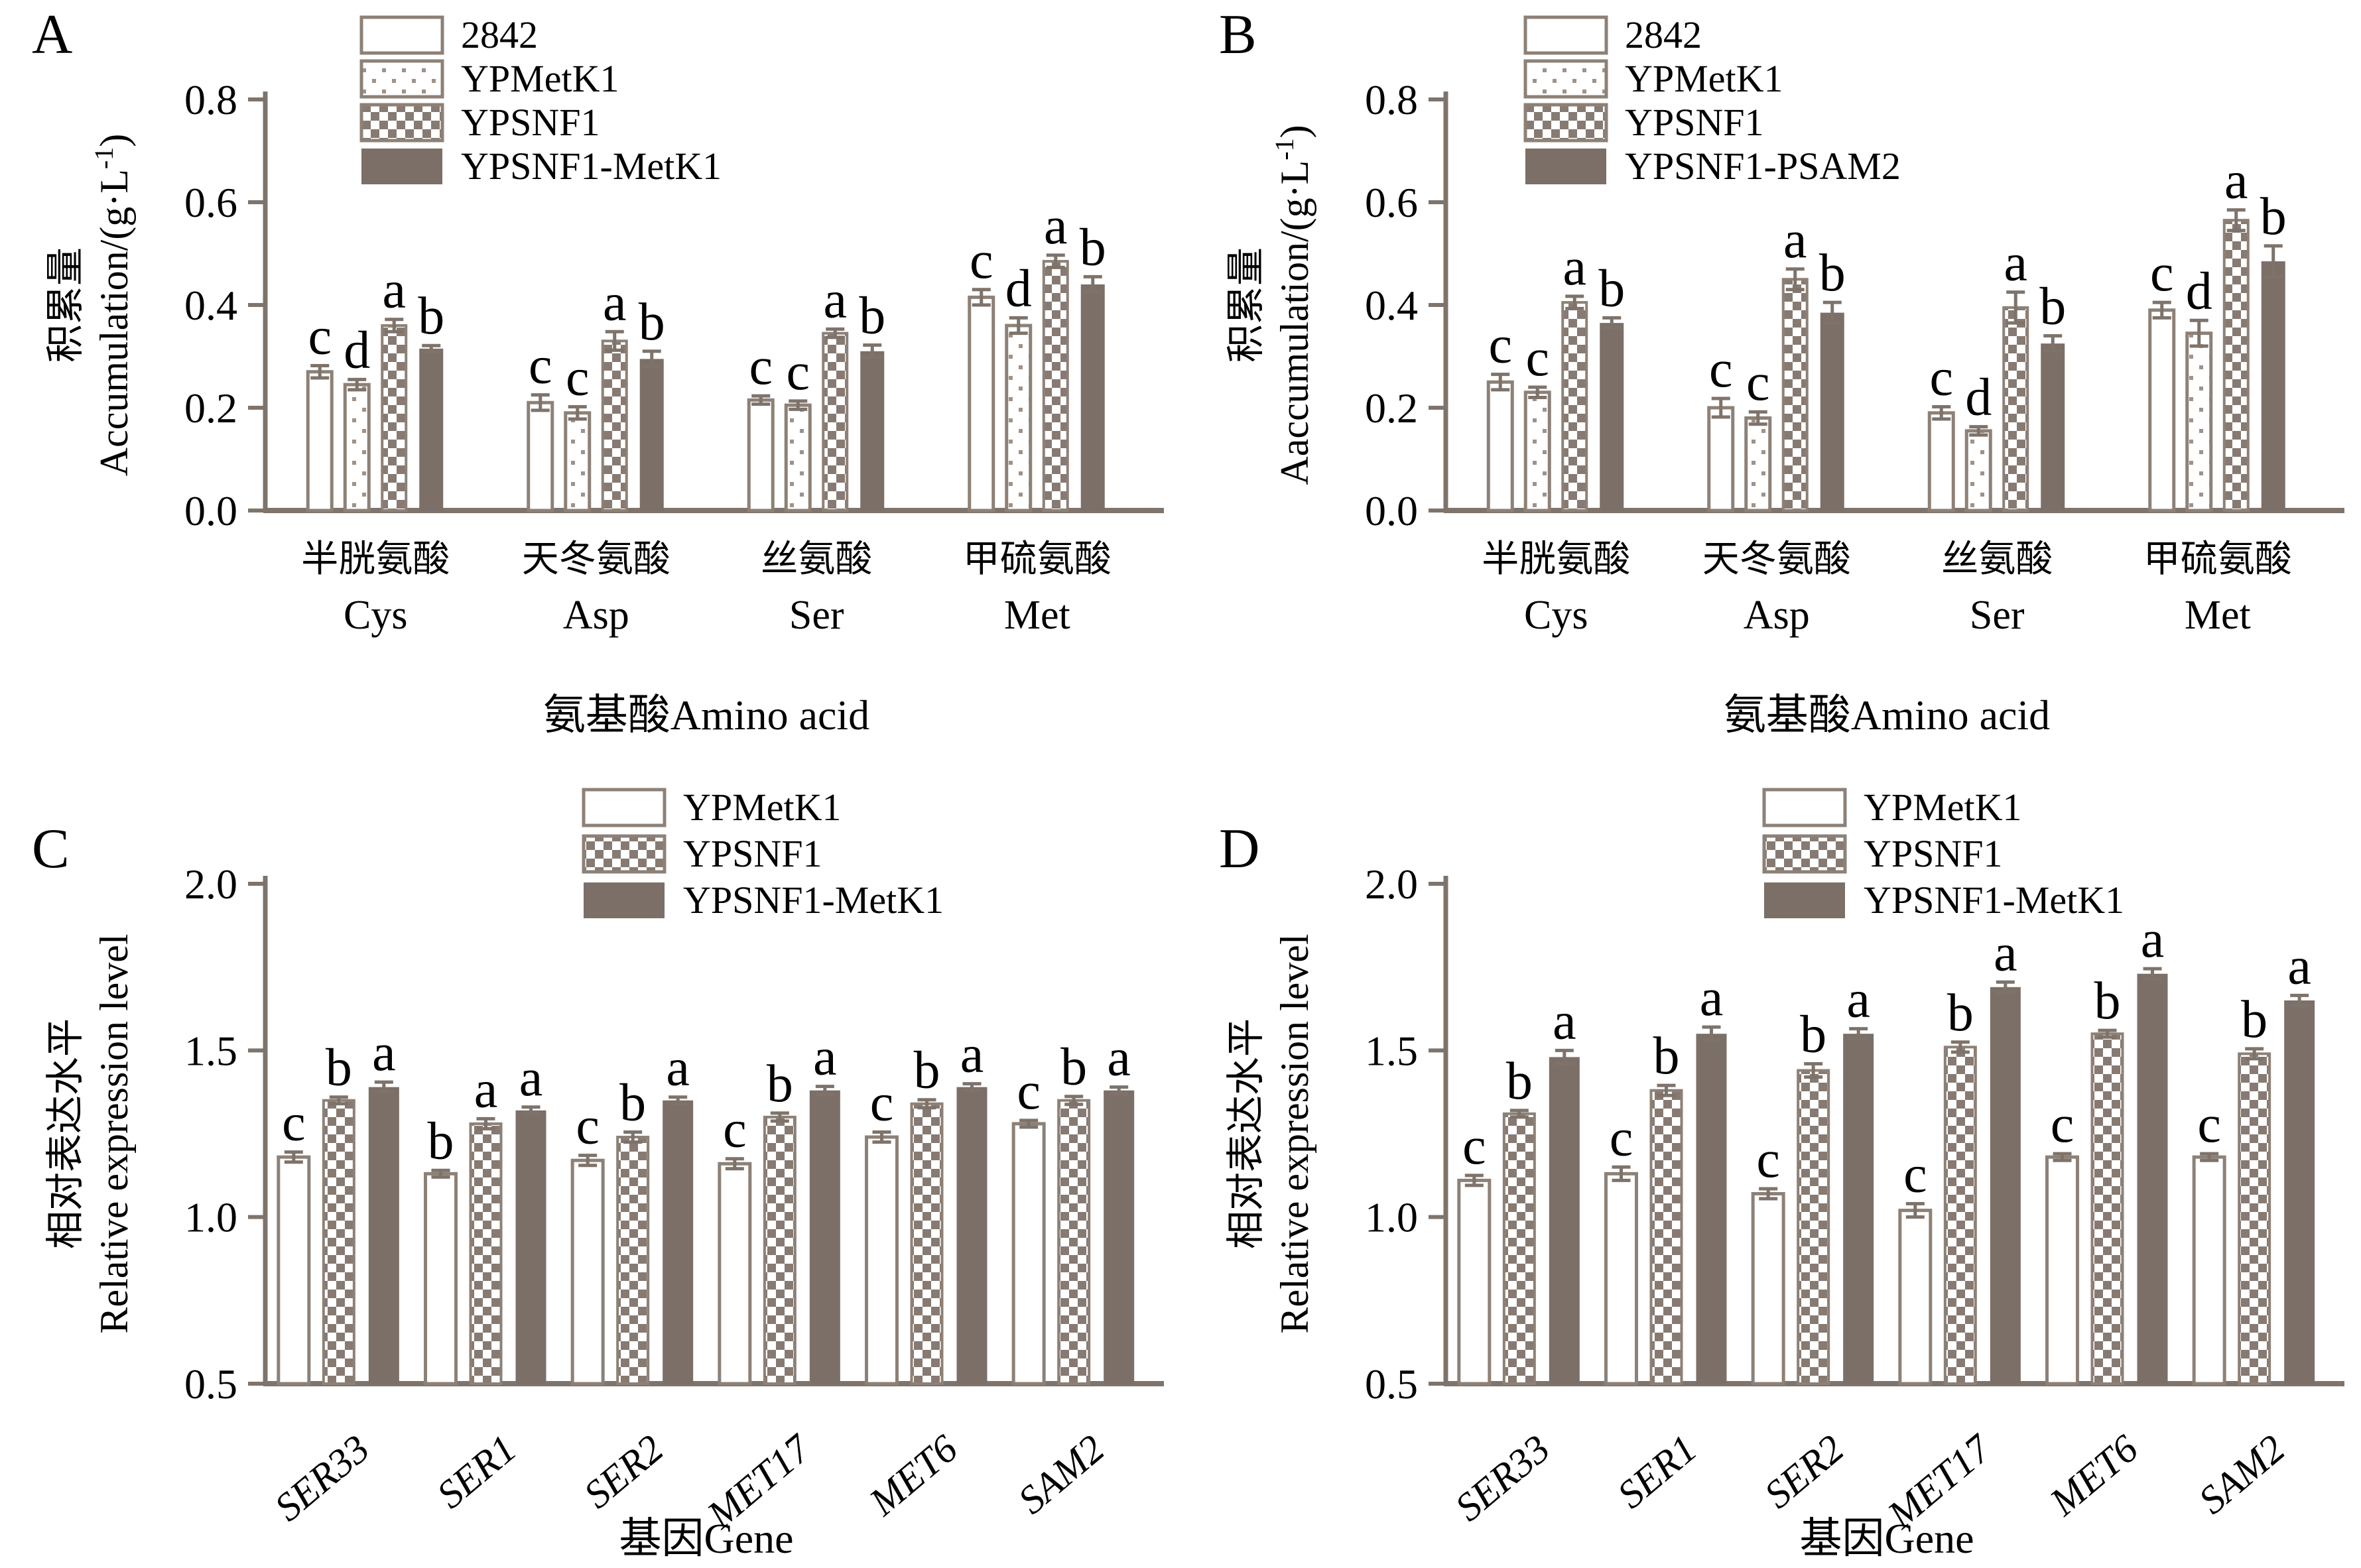 This screenshot has width=2361, height=1568. Describe the element at coordinates (65, 305) in the screenshot. I see `y-axis-title-cn: 积累量` at that location.